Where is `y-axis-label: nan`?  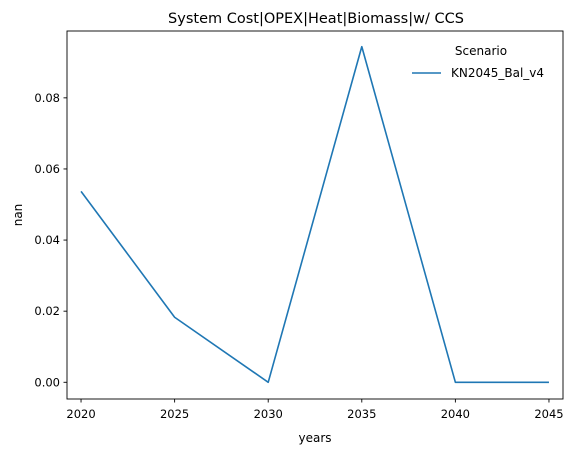 y-axis-label: nan is located at coordinates (18, 215).